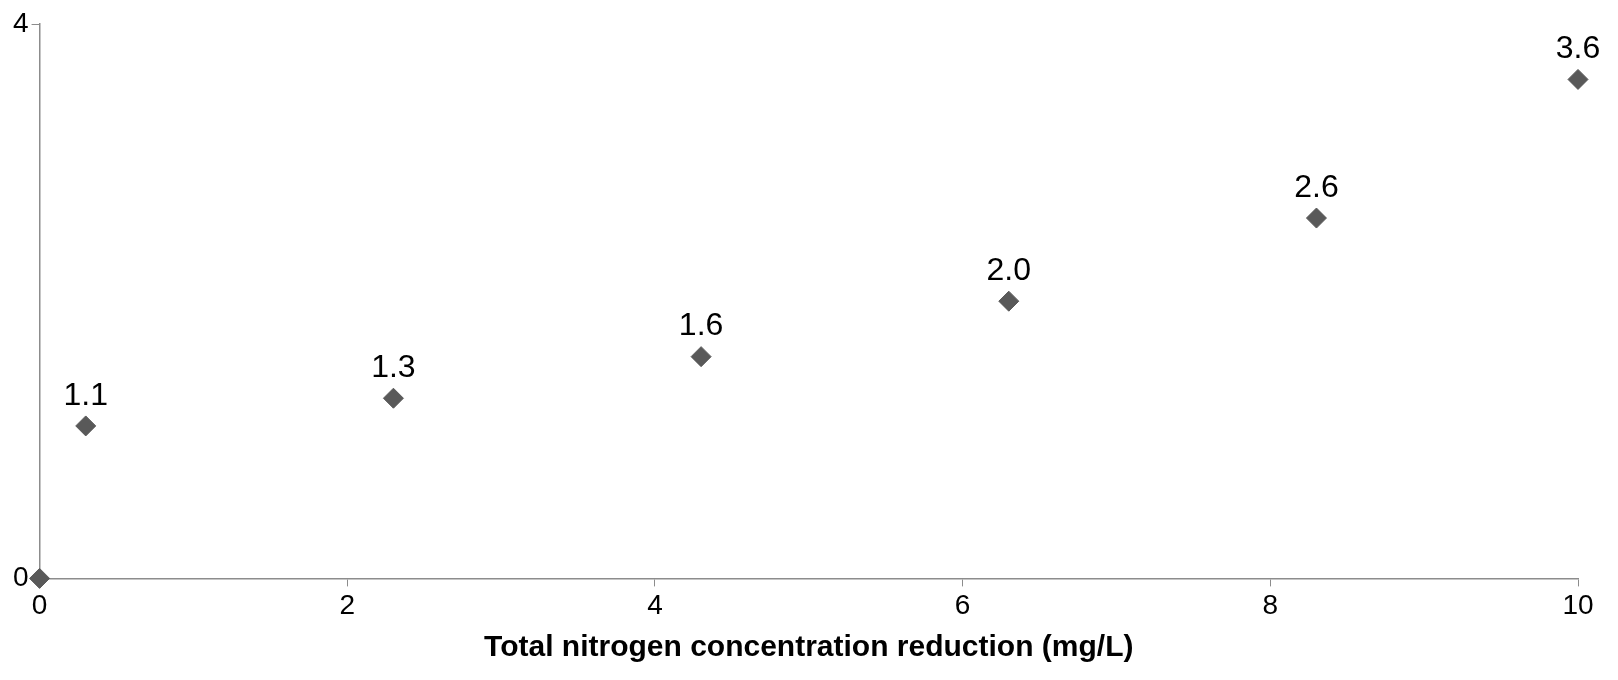 The height and width of the screenshot is (680, 1618). What do you see at coordinates (1578, 604) in the screenshot?
I see `x-tick-label: 10` at bounding box center [1578, 604].